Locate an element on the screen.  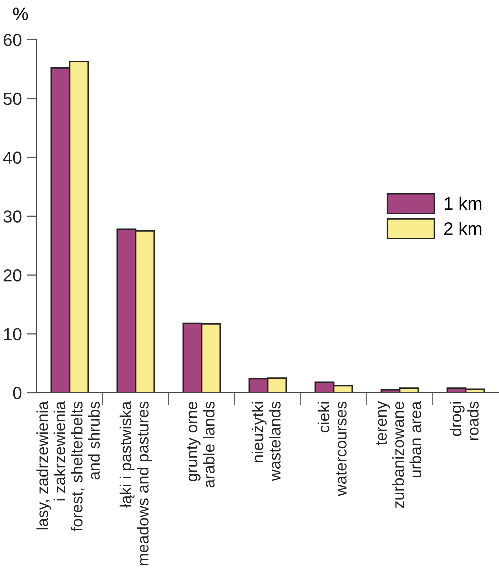
y-tick-label: 20 is located at coordinates (13, 275).